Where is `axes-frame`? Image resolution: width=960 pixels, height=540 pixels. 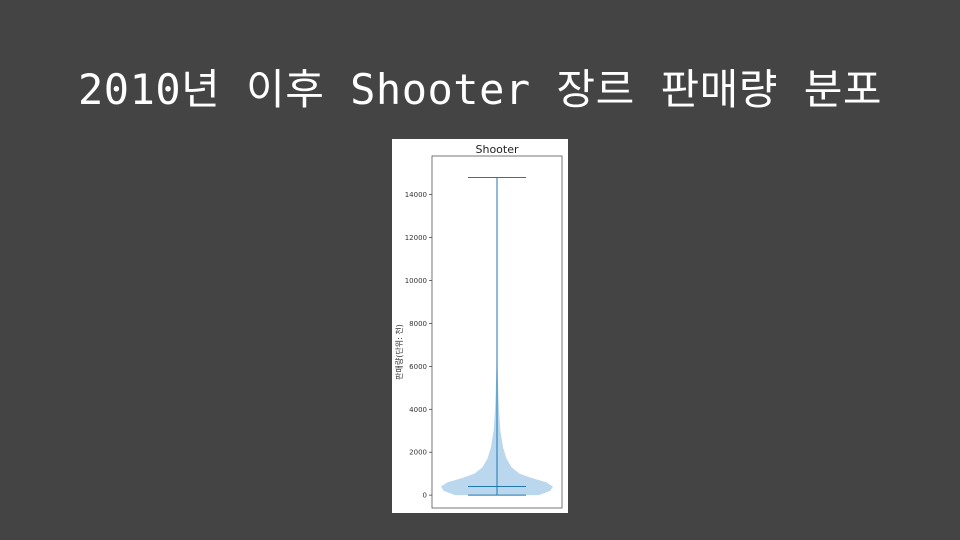
axes-frame is located at coordinates (497, 332).